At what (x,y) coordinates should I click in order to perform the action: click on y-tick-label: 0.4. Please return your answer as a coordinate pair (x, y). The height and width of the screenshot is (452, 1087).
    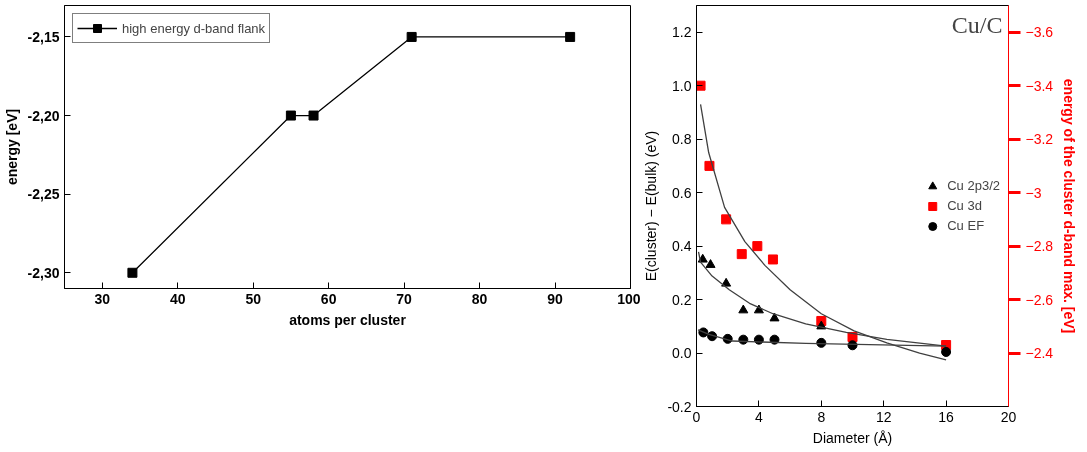
    Looking at the image, I should click on (682, 246).